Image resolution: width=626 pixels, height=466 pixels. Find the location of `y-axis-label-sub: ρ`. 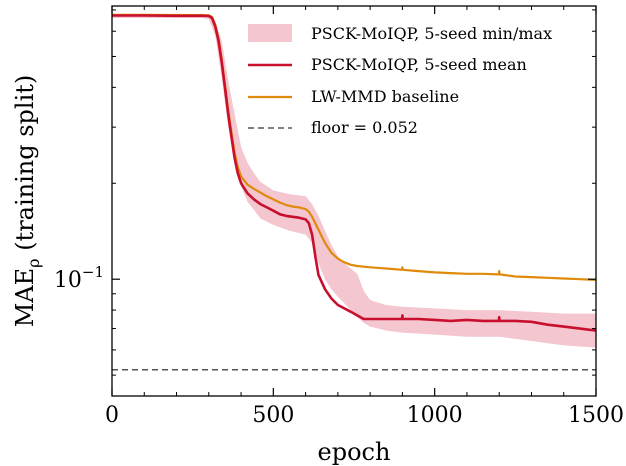

y-axis-label-sub: ρ is located at coordinates (33, 262).